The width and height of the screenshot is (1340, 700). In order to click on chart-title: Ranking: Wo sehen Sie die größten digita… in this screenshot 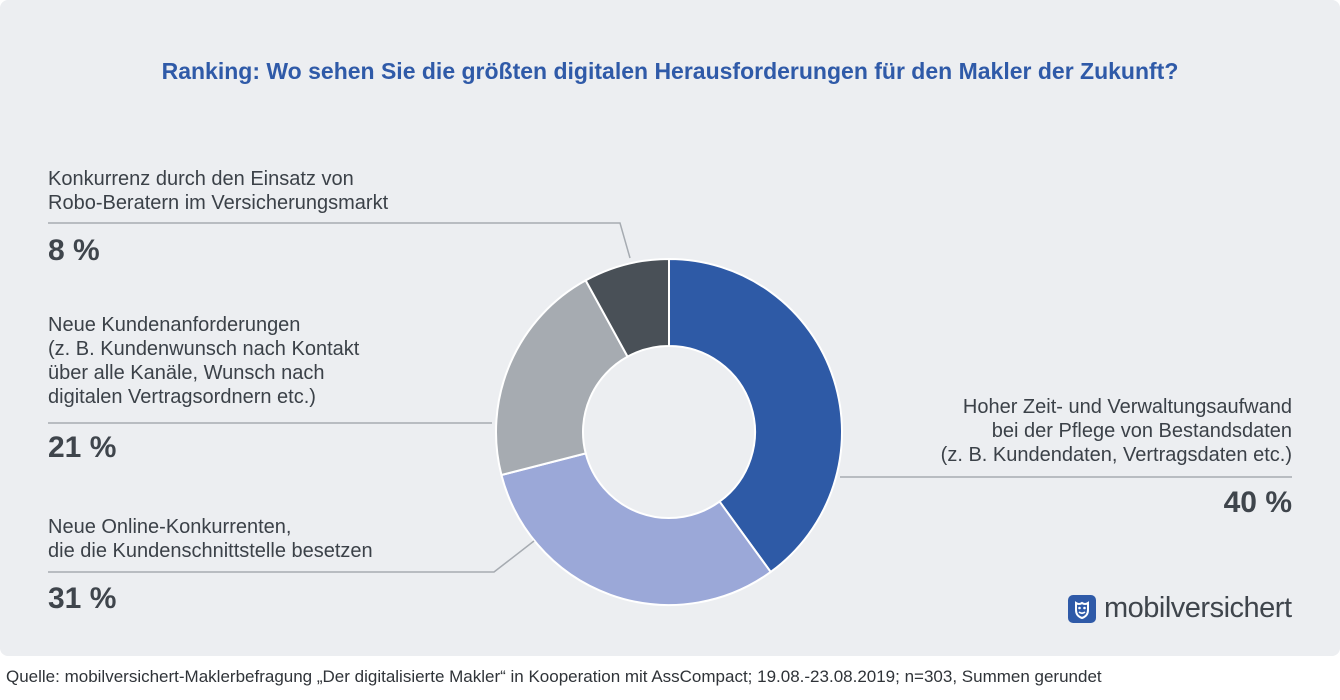, I will do `click(670, 71)`.